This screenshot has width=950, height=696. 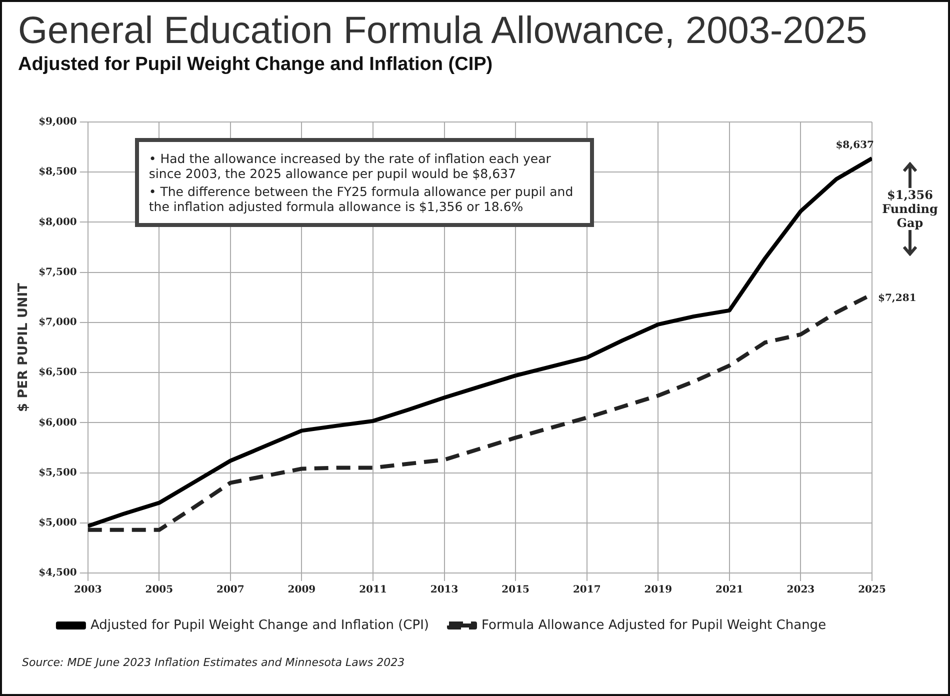 What do you see at coordinates (159, 590) in the screenshot?
I see `x-tick-label: 2005` at bounding box center [159, 590].